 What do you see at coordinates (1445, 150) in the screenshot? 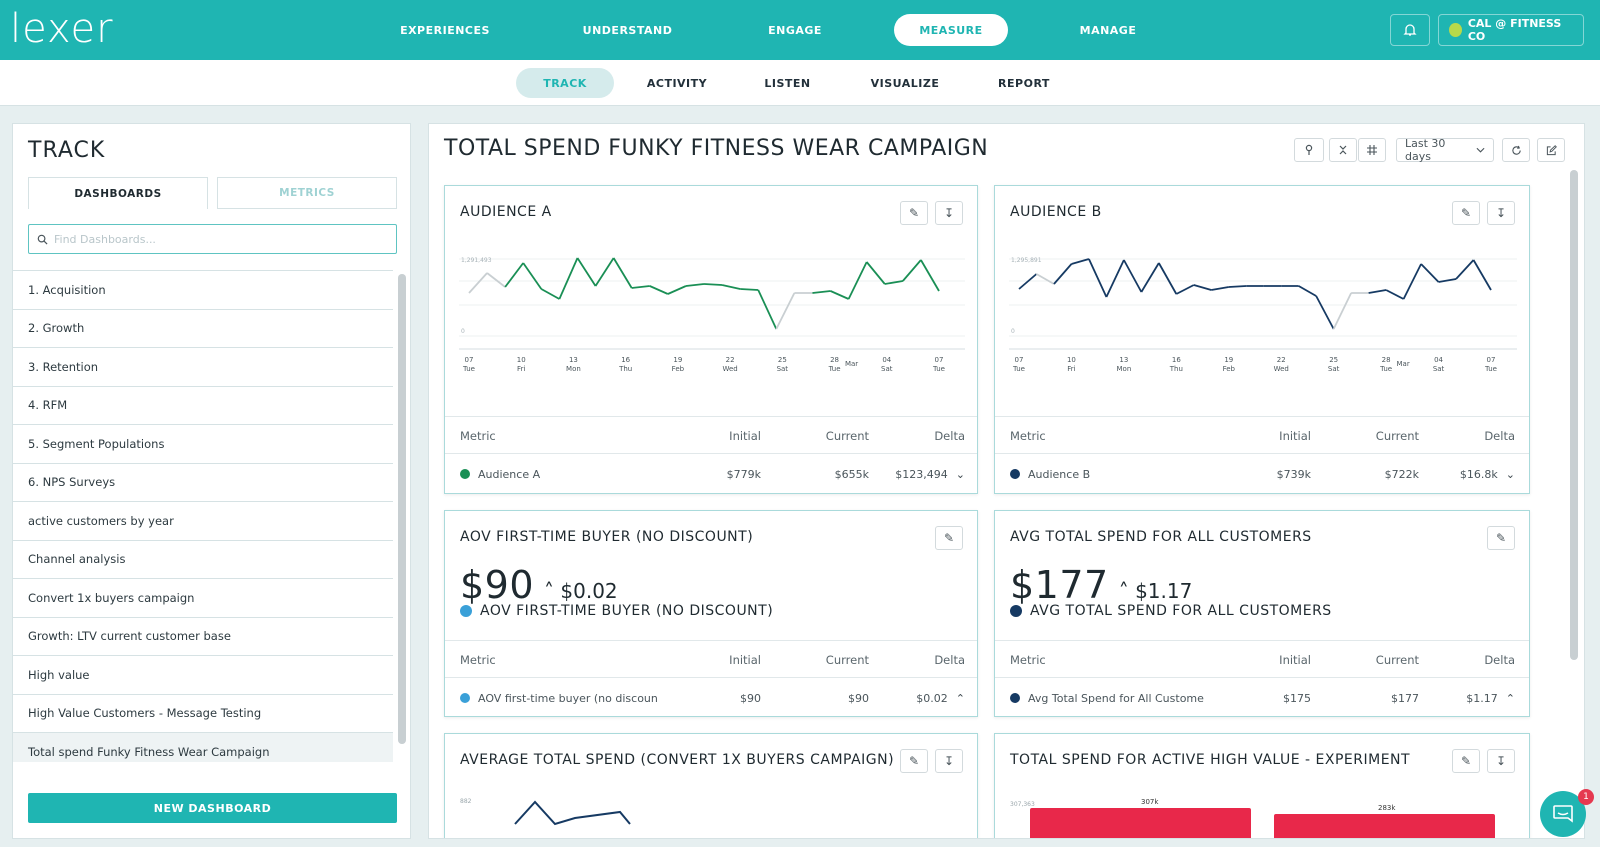
I see `date-range-select: Last 30 days` at bounding box center [1445, 150].